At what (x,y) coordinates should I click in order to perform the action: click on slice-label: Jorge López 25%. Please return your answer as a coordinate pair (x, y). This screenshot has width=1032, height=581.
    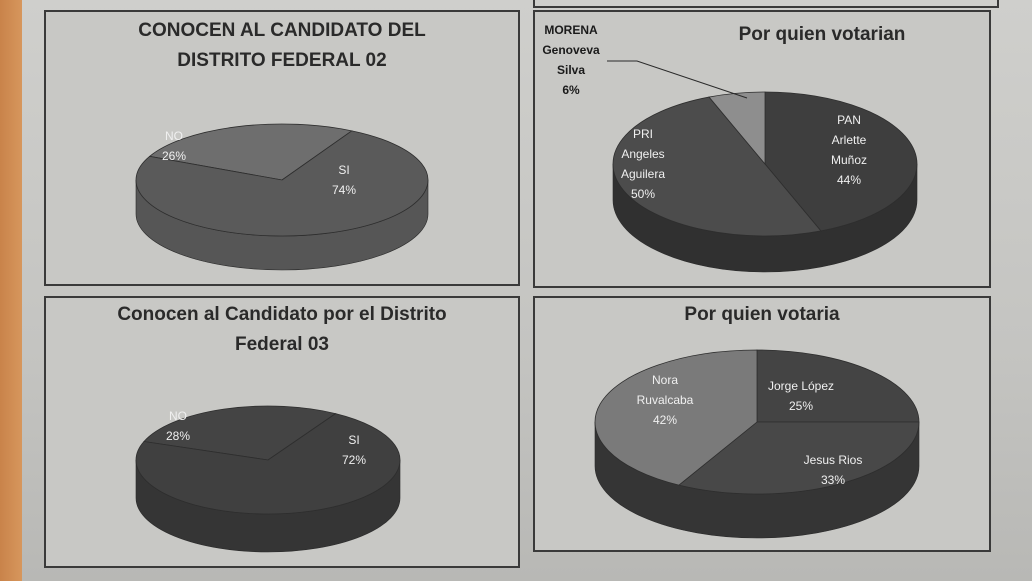
    Looking at the image, I should click on (801, 396).